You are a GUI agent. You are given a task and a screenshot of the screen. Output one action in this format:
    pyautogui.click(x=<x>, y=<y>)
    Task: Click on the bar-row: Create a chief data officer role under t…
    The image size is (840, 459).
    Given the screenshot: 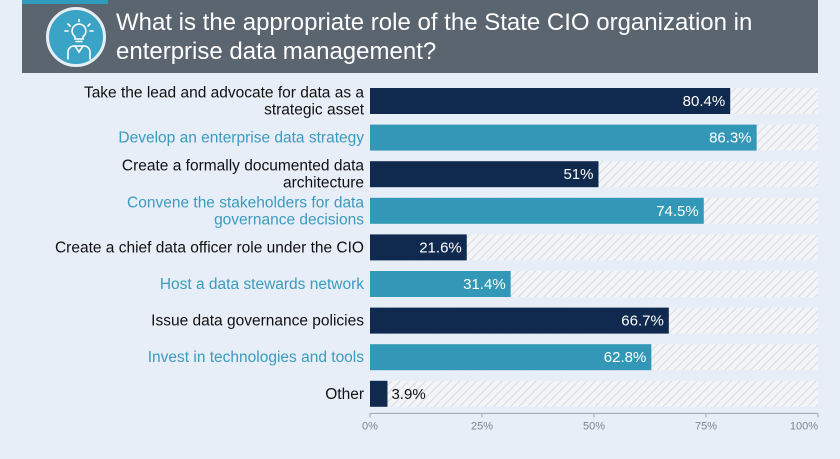 What is the action you would take?
    pyautogui.click(x=436, y=247)
    